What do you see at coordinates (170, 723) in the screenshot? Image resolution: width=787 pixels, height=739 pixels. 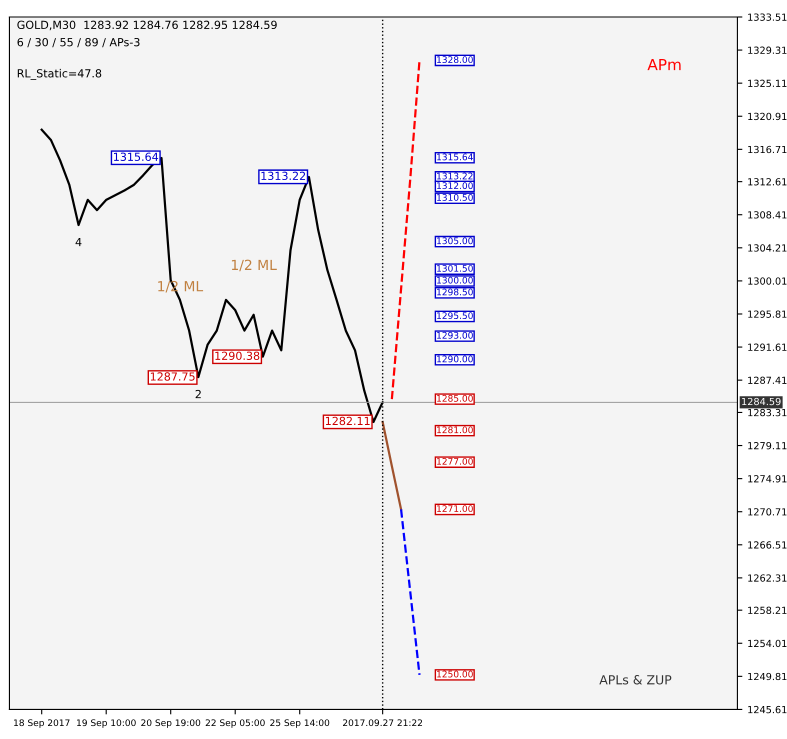 I see `x-tick-label: 20 Sep 19:00` at bounding box center [170, 723].